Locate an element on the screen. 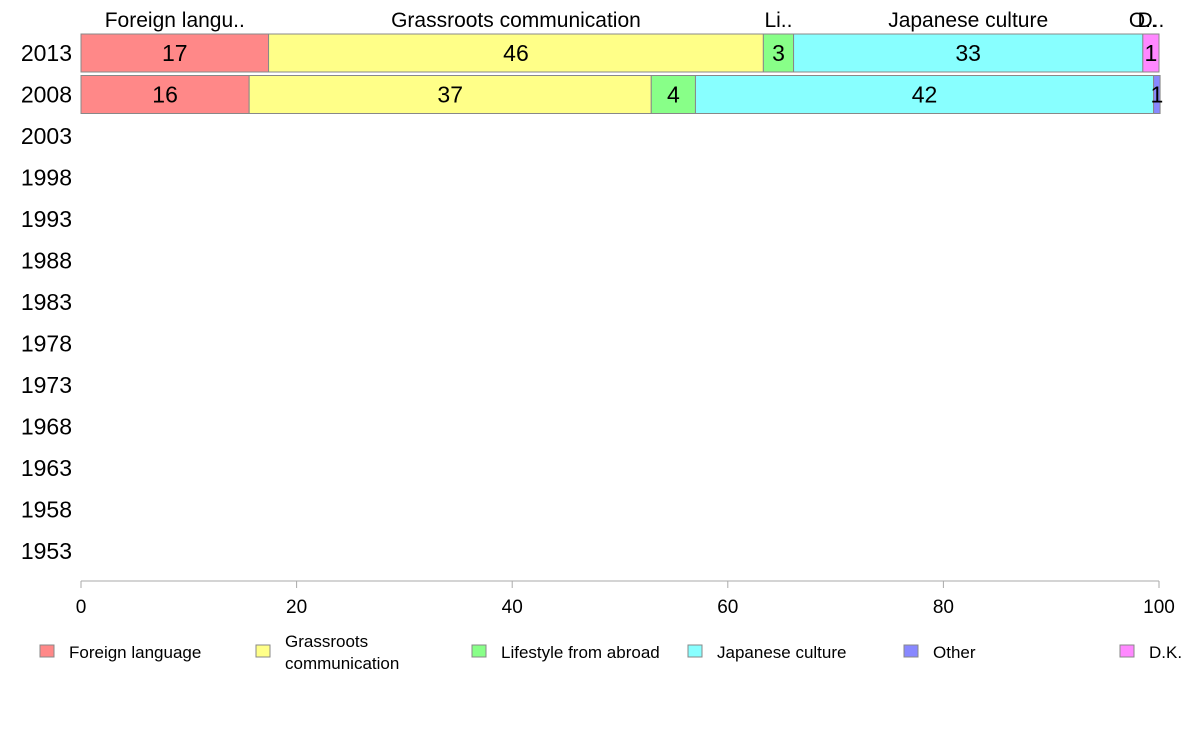  bar-value-label: 33 is located at coordinates (968, 53).